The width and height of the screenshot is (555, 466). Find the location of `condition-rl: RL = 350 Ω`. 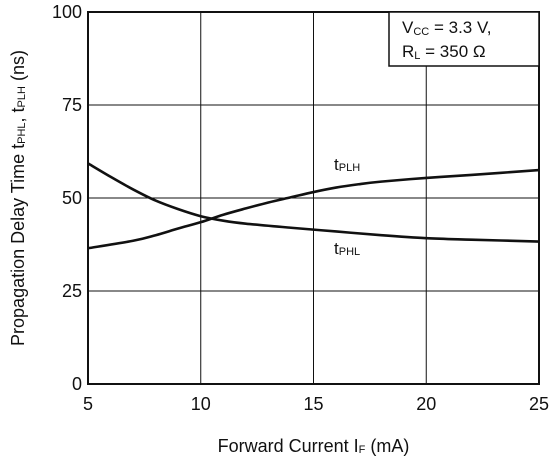

condition-rl: RL = 350 Ω is located at coordinates (444, 52).